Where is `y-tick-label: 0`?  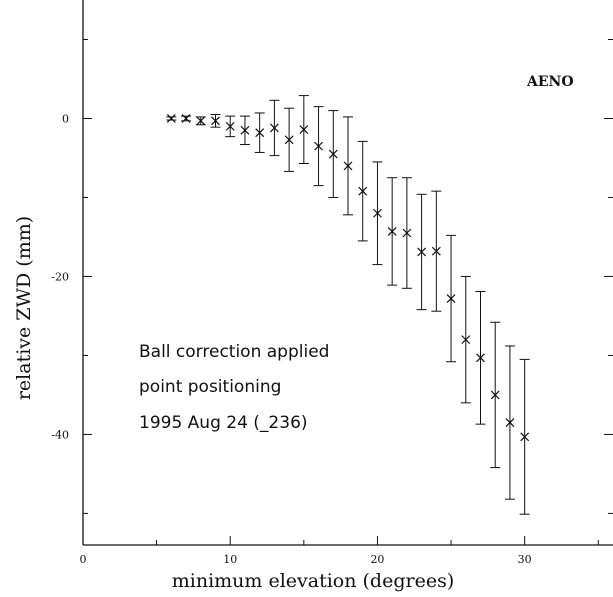
y-tick-label: 0 is located at coordinates (65, 118).